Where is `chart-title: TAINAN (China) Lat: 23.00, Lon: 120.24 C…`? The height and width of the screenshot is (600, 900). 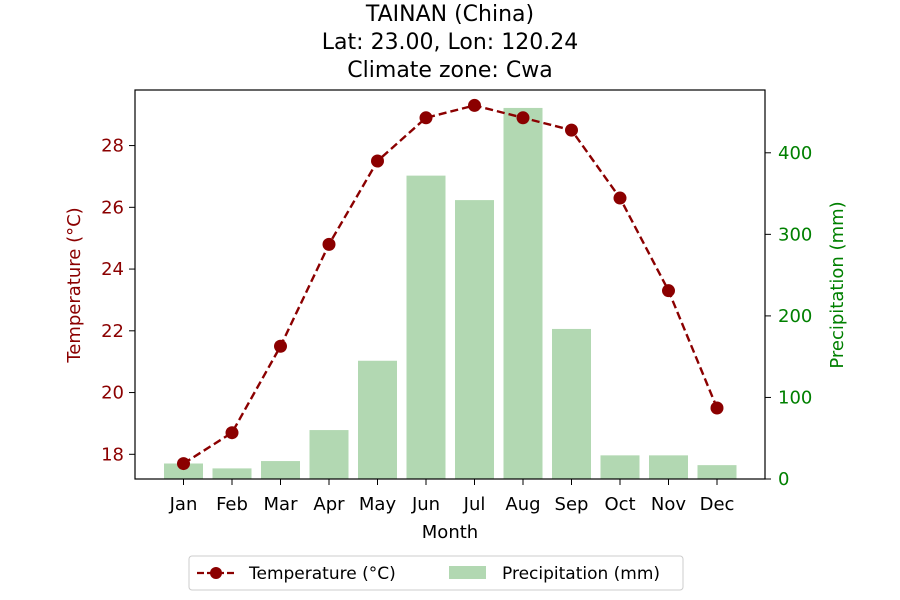
chart-title: TAINAN (China) Lat: 23.00, Lon: 120.24 C… is located at coordinates (450, 42).